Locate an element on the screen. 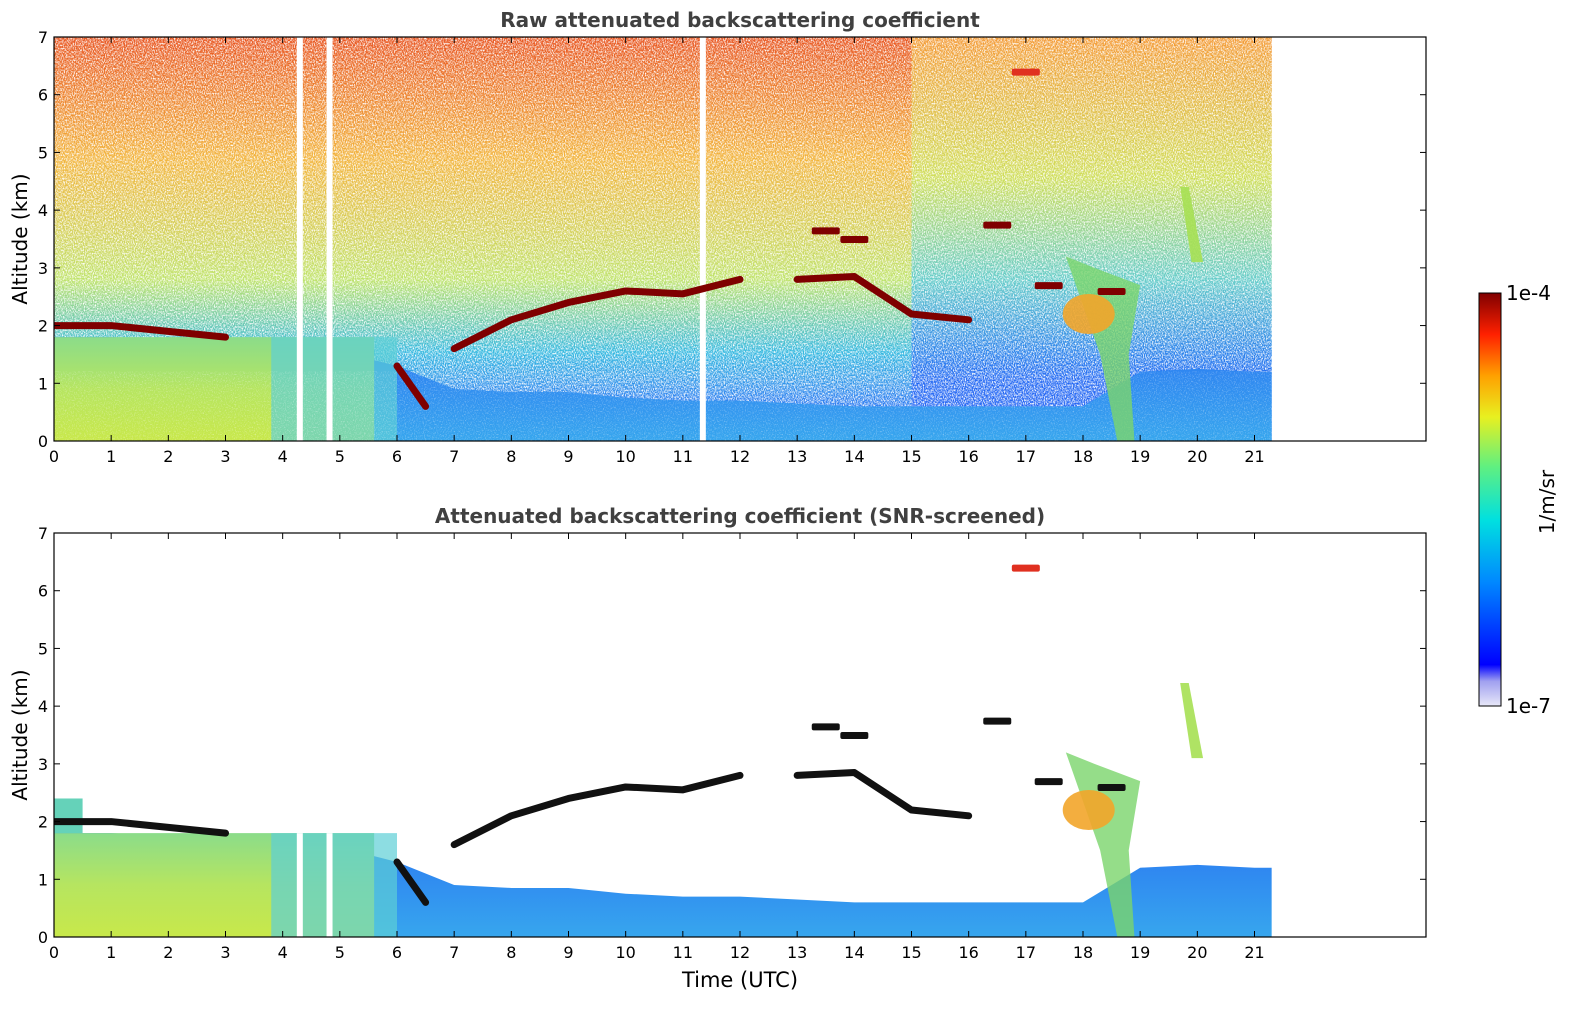  panel1-ylabel: Altitude (km) is located at coordinates (20, 239).